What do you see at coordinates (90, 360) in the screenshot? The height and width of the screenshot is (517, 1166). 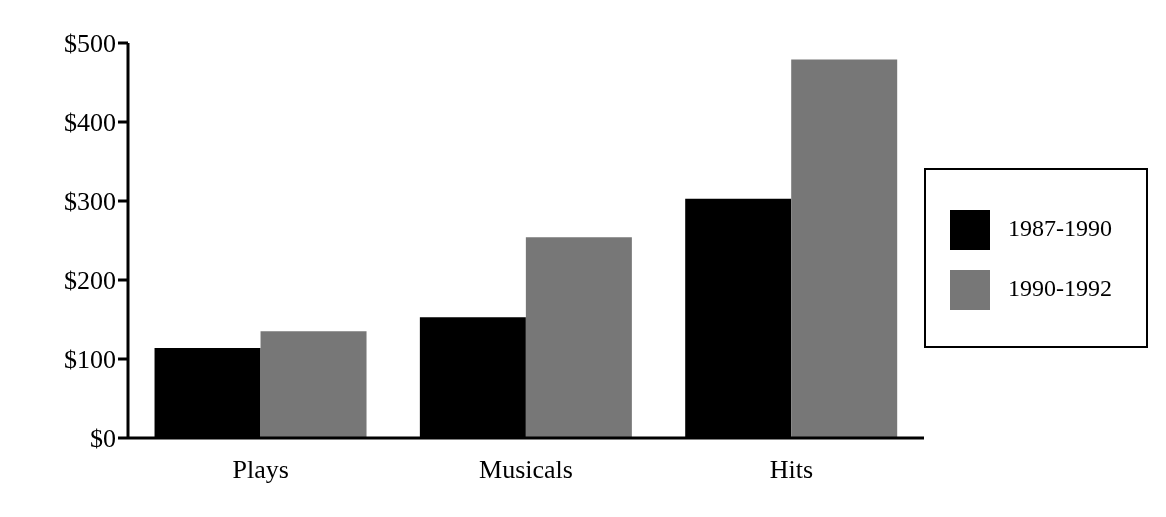 I see `y-tick-label: $100` at bounding box center [90, 360].